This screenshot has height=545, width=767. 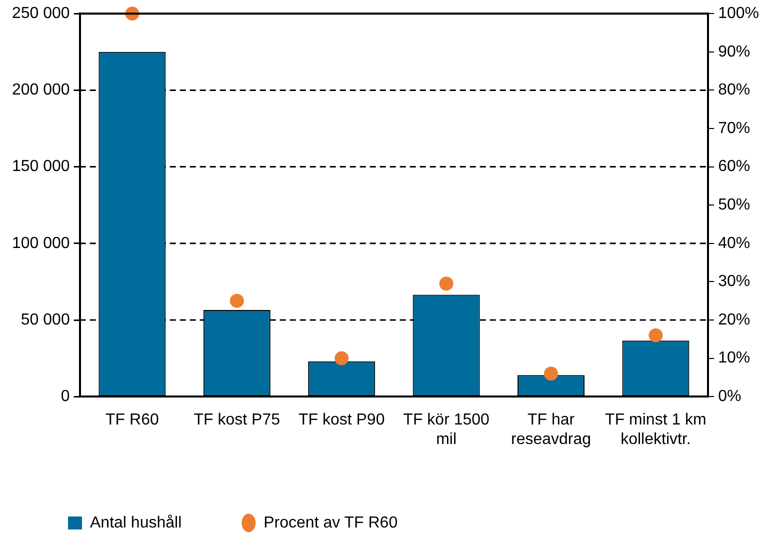 What do you see at coordinates (41, 167) in the screenshot?
I see `y-tick-label: 150 000` at bounding box center [41, 167].